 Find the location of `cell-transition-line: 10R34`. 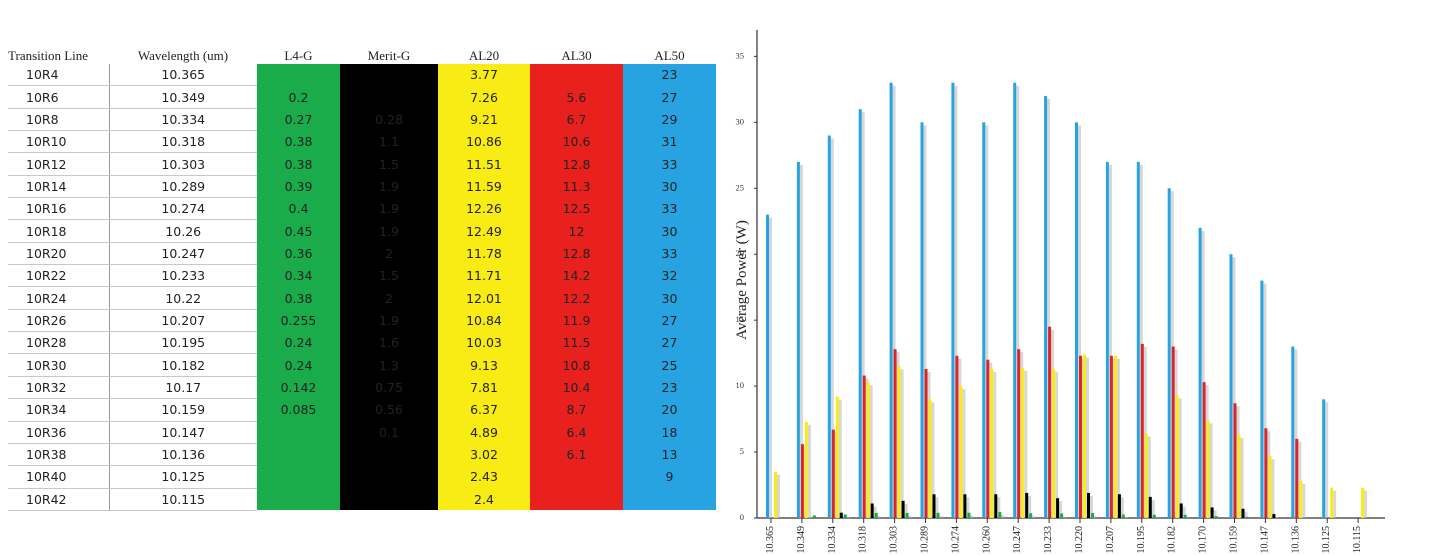

cell-transition-line: 10R34 is located at coordinates (59, 410).